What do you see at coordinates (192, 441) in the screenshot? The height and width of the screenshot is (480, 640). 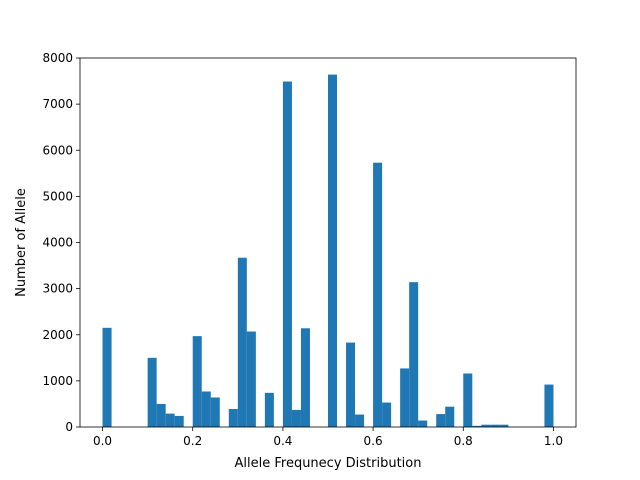 I see `x-tick-label: 0.2` at bounding box center [192, 441].